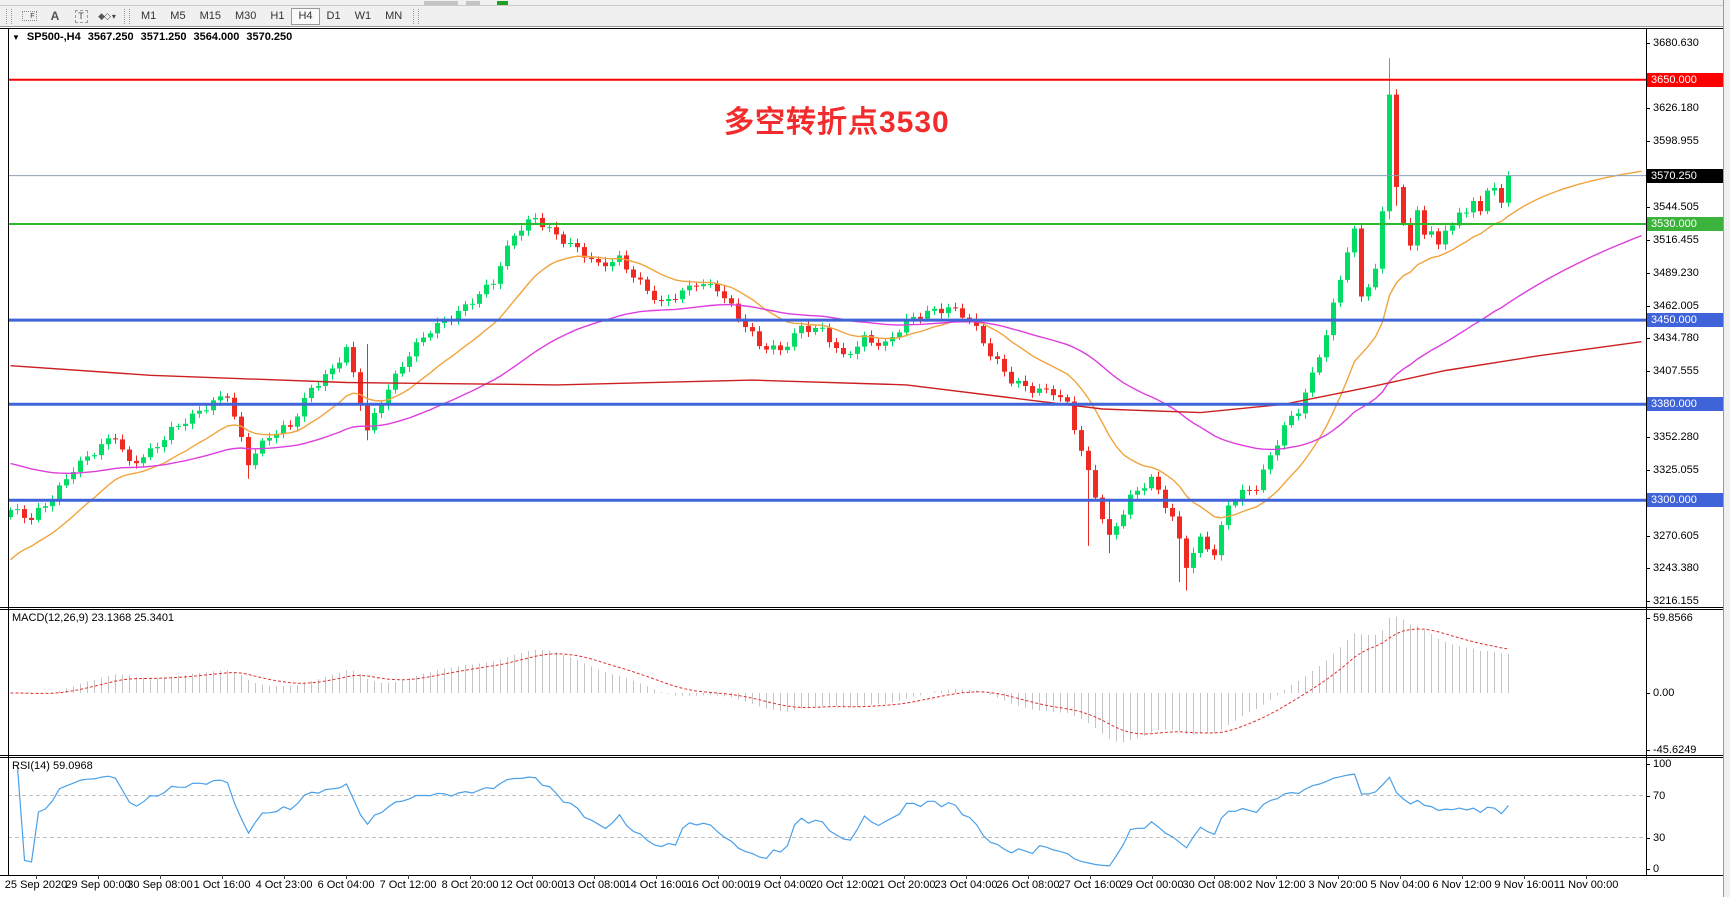 The width and height of the screenshot is (1730, 897). What do you see at coordinates (346, 885) in the screenshot?
I see `time-tick-label: 6 Oct 04:00` at bounding box center [346, 885].